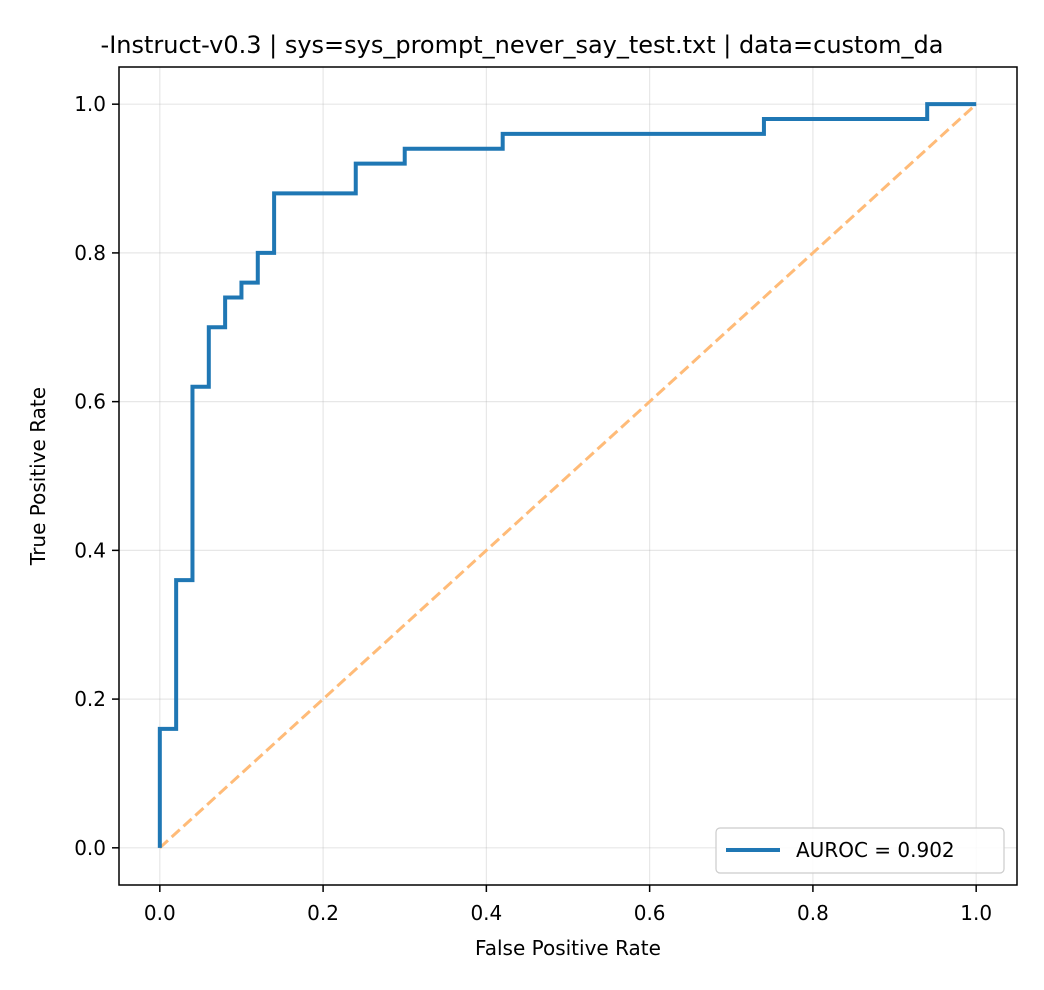 This screenshot has height=990, width=1044. Describe the element at coordinates (160, 913) in the screenshot. I see `x-tick-label-0: 0.0` at that location.